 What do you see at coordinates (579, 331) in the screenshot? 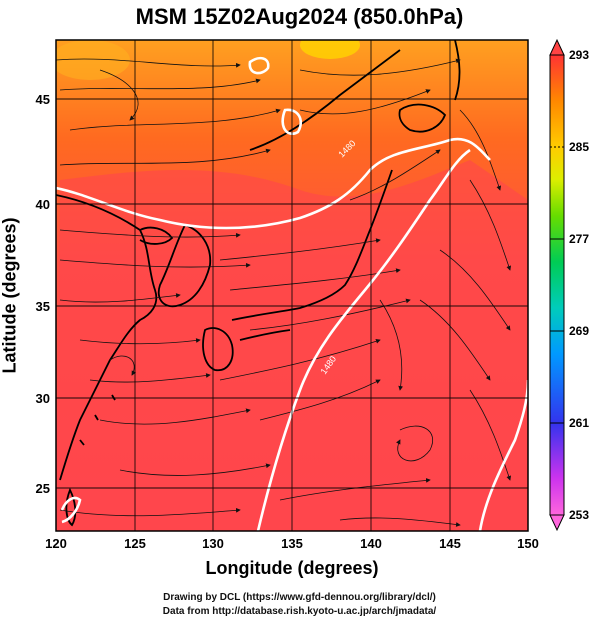
I see `colorbar-tick-269: 269` at bounding box center [579, 331].